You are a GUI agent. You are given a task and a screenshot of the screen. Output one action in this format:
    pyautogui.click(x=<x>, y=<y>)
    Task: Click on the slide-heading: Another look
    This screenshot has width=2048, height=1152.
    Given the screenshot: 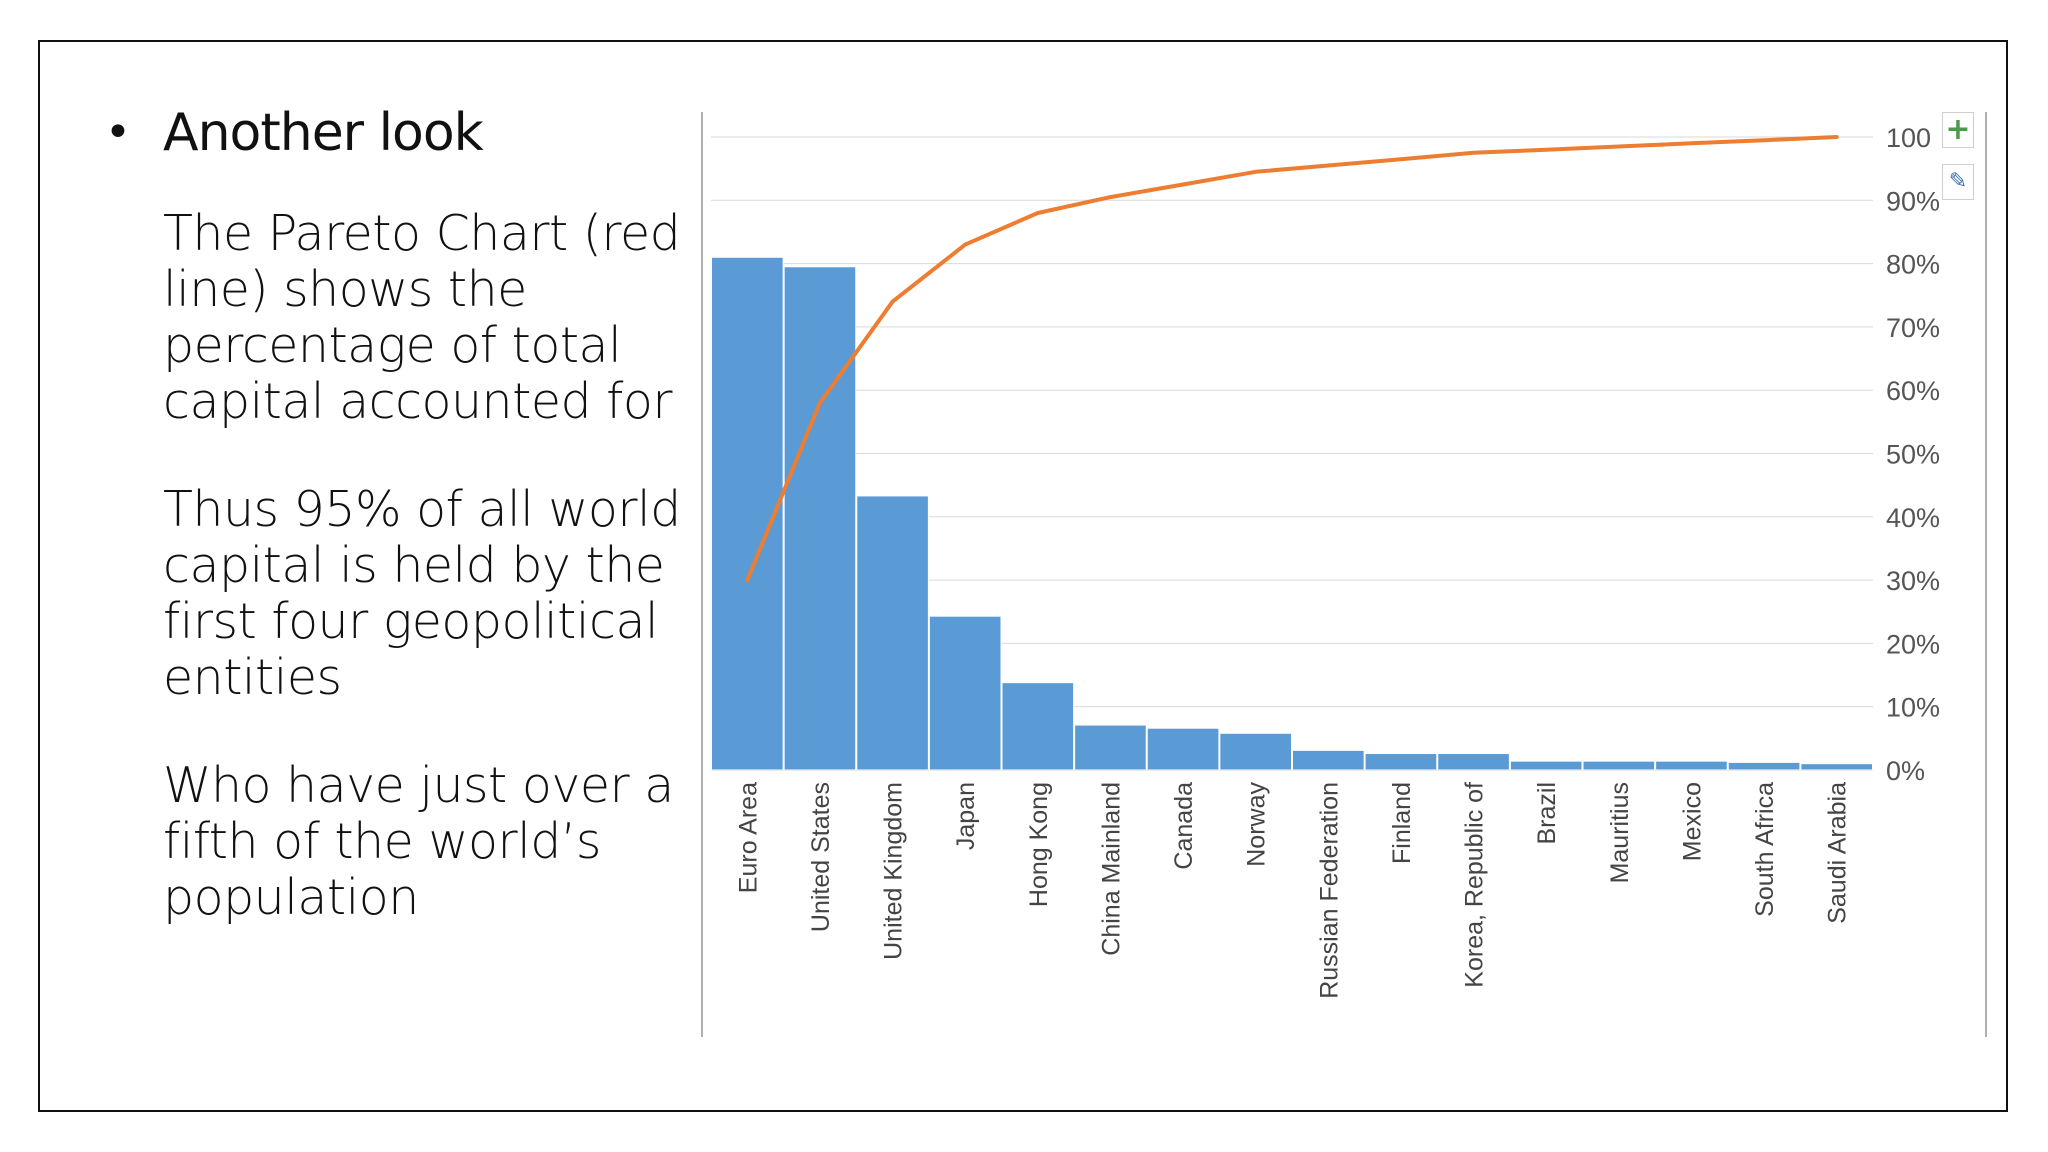 What is the action you would take?
    pyautogui.click(x=323, y=133)
    